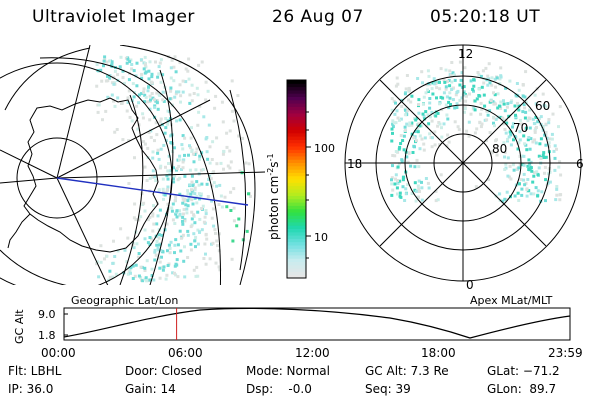  Describe the element at coordinates (317, 323) in the screenshot. I see `orbit-altitude-curve` at that location.